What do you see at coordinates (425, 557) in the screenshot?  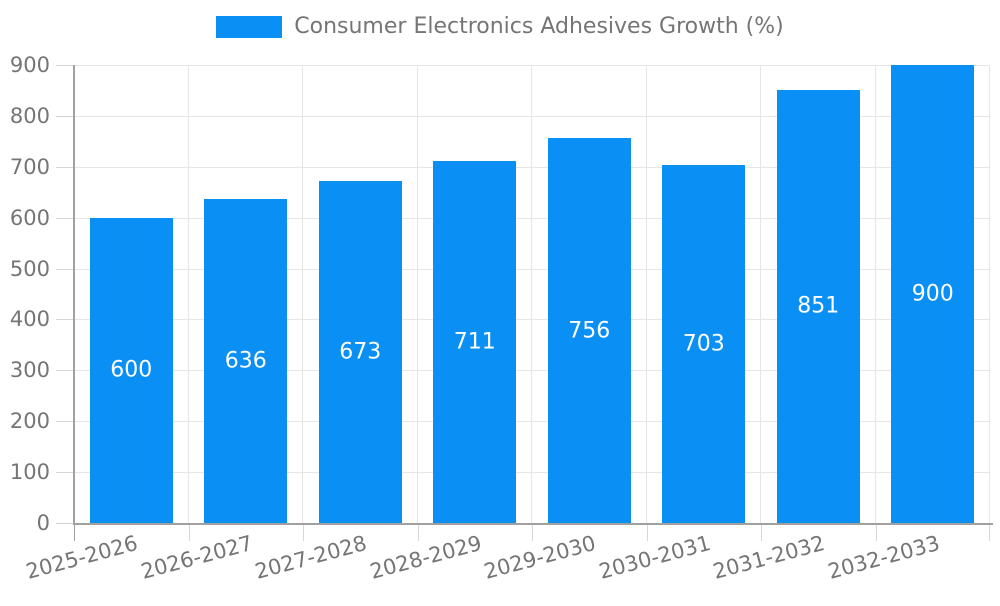 I see `x-tick-label: 2028-2029` at bounding box center [425, 557].